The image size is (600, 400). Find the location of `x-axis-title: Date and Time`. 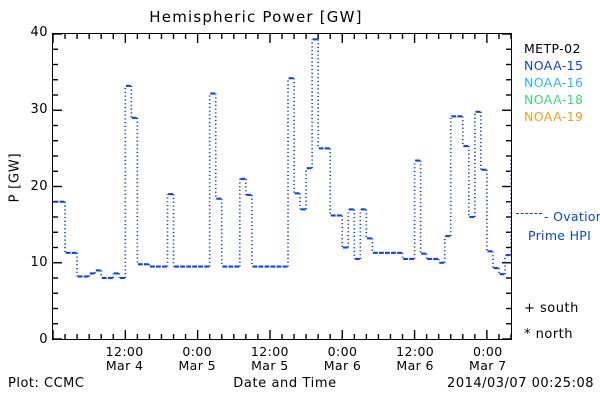

x-axis-title: Date and Time is located at coordinates (285, 383).